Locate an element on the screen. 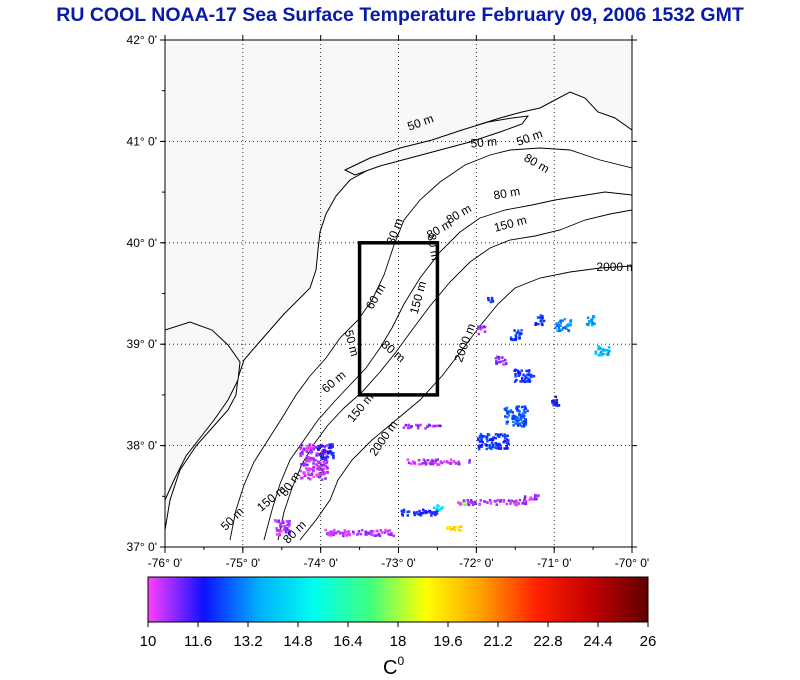  colorbar-tick-label-0: 10 is located at coordinates (148, 641).